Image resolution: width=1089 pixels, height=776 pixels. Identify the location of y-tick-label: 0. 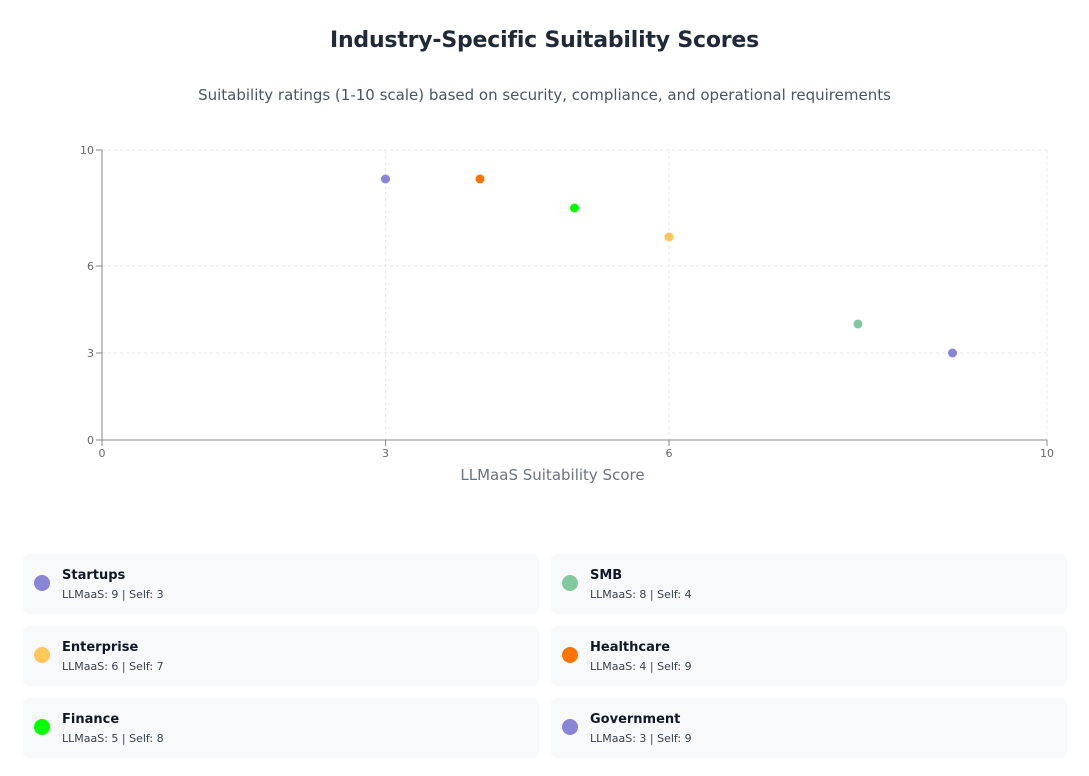
(90, 440).